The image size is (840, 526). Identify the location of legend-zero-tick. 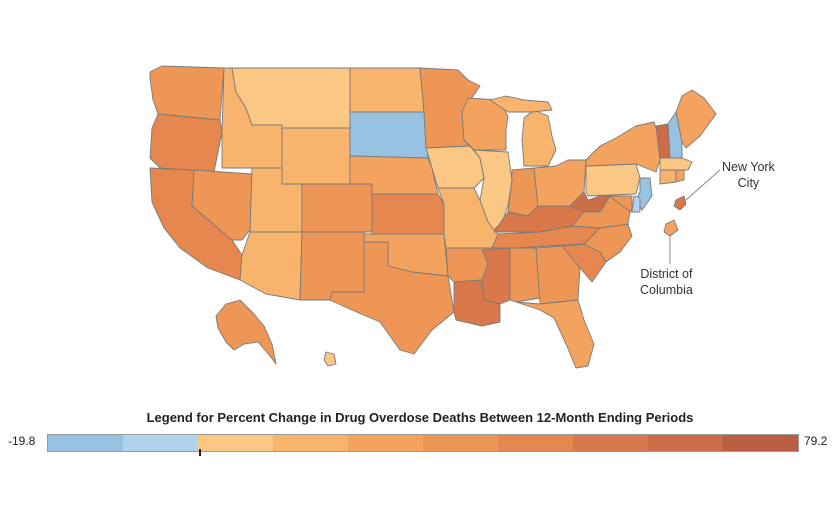
(200, 452).